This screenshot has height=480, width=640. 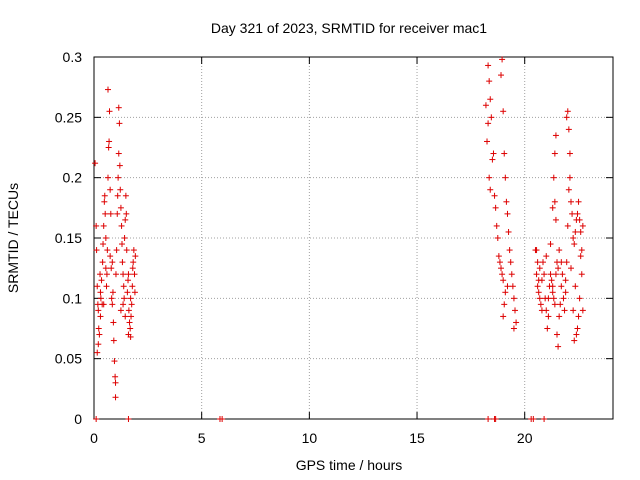 What do you see at coordinates (68, 238) in the screenshot?
I see `y-tick-labels: 0 0.05 0.1 0.15 0.2 0.25 0.3` at bounding box center [68, 238].